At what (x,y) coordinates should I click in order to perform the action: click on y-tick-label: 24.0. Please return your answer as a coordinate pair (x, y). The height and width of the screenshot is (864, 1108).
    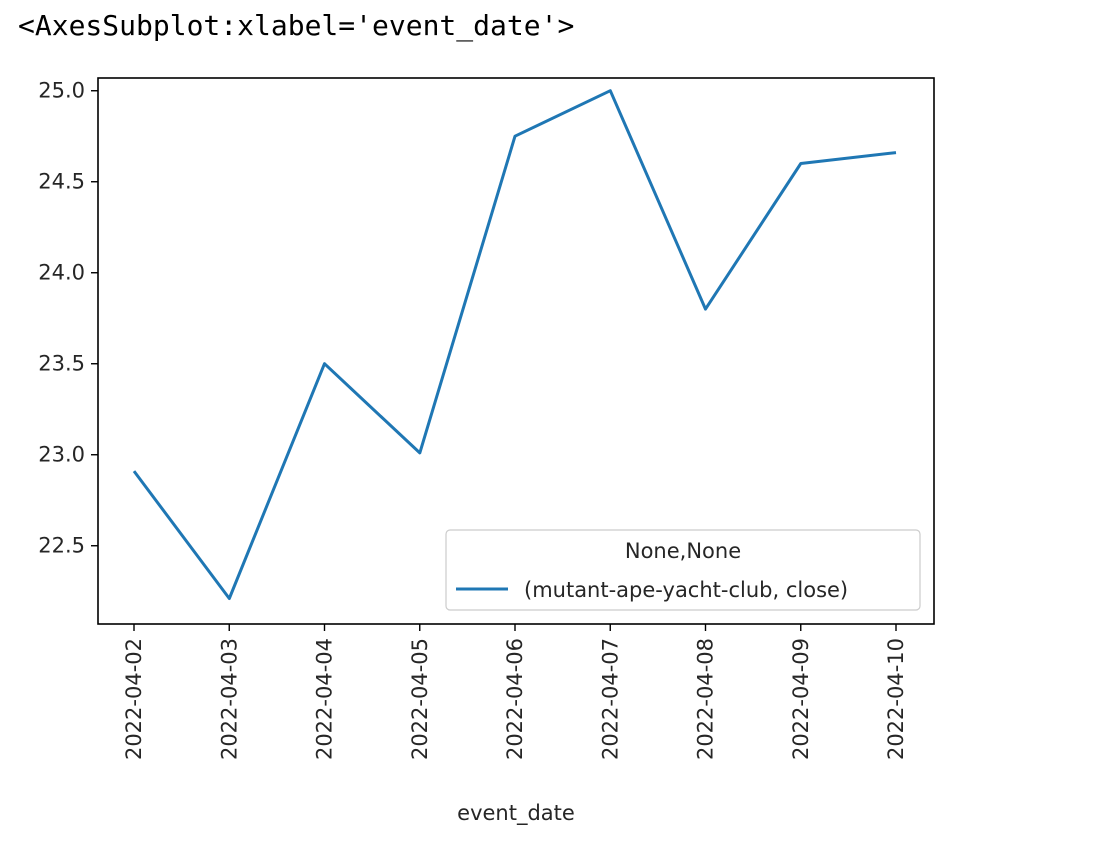
    Looking at the image, I should click on (61, 273).